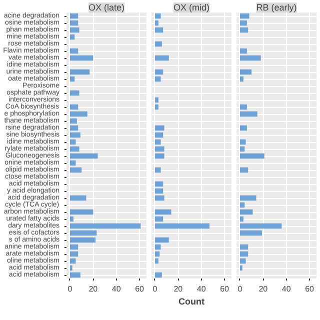  What do you see at coordinates (191, 301) in the screenshot?
I see `x-axis-title: Count` at bounding box center [191, 301].